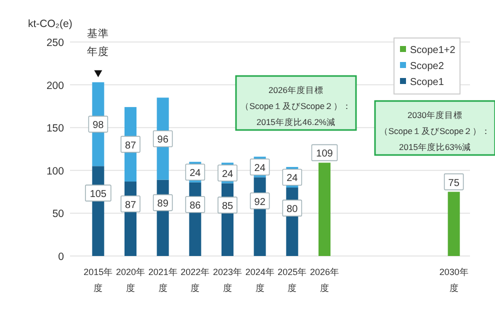 The image size is (495, 313). What do you see at coordinates (325, 154) in the screenshot?
I see `data-label: 109` at bounding box center [325, 154].